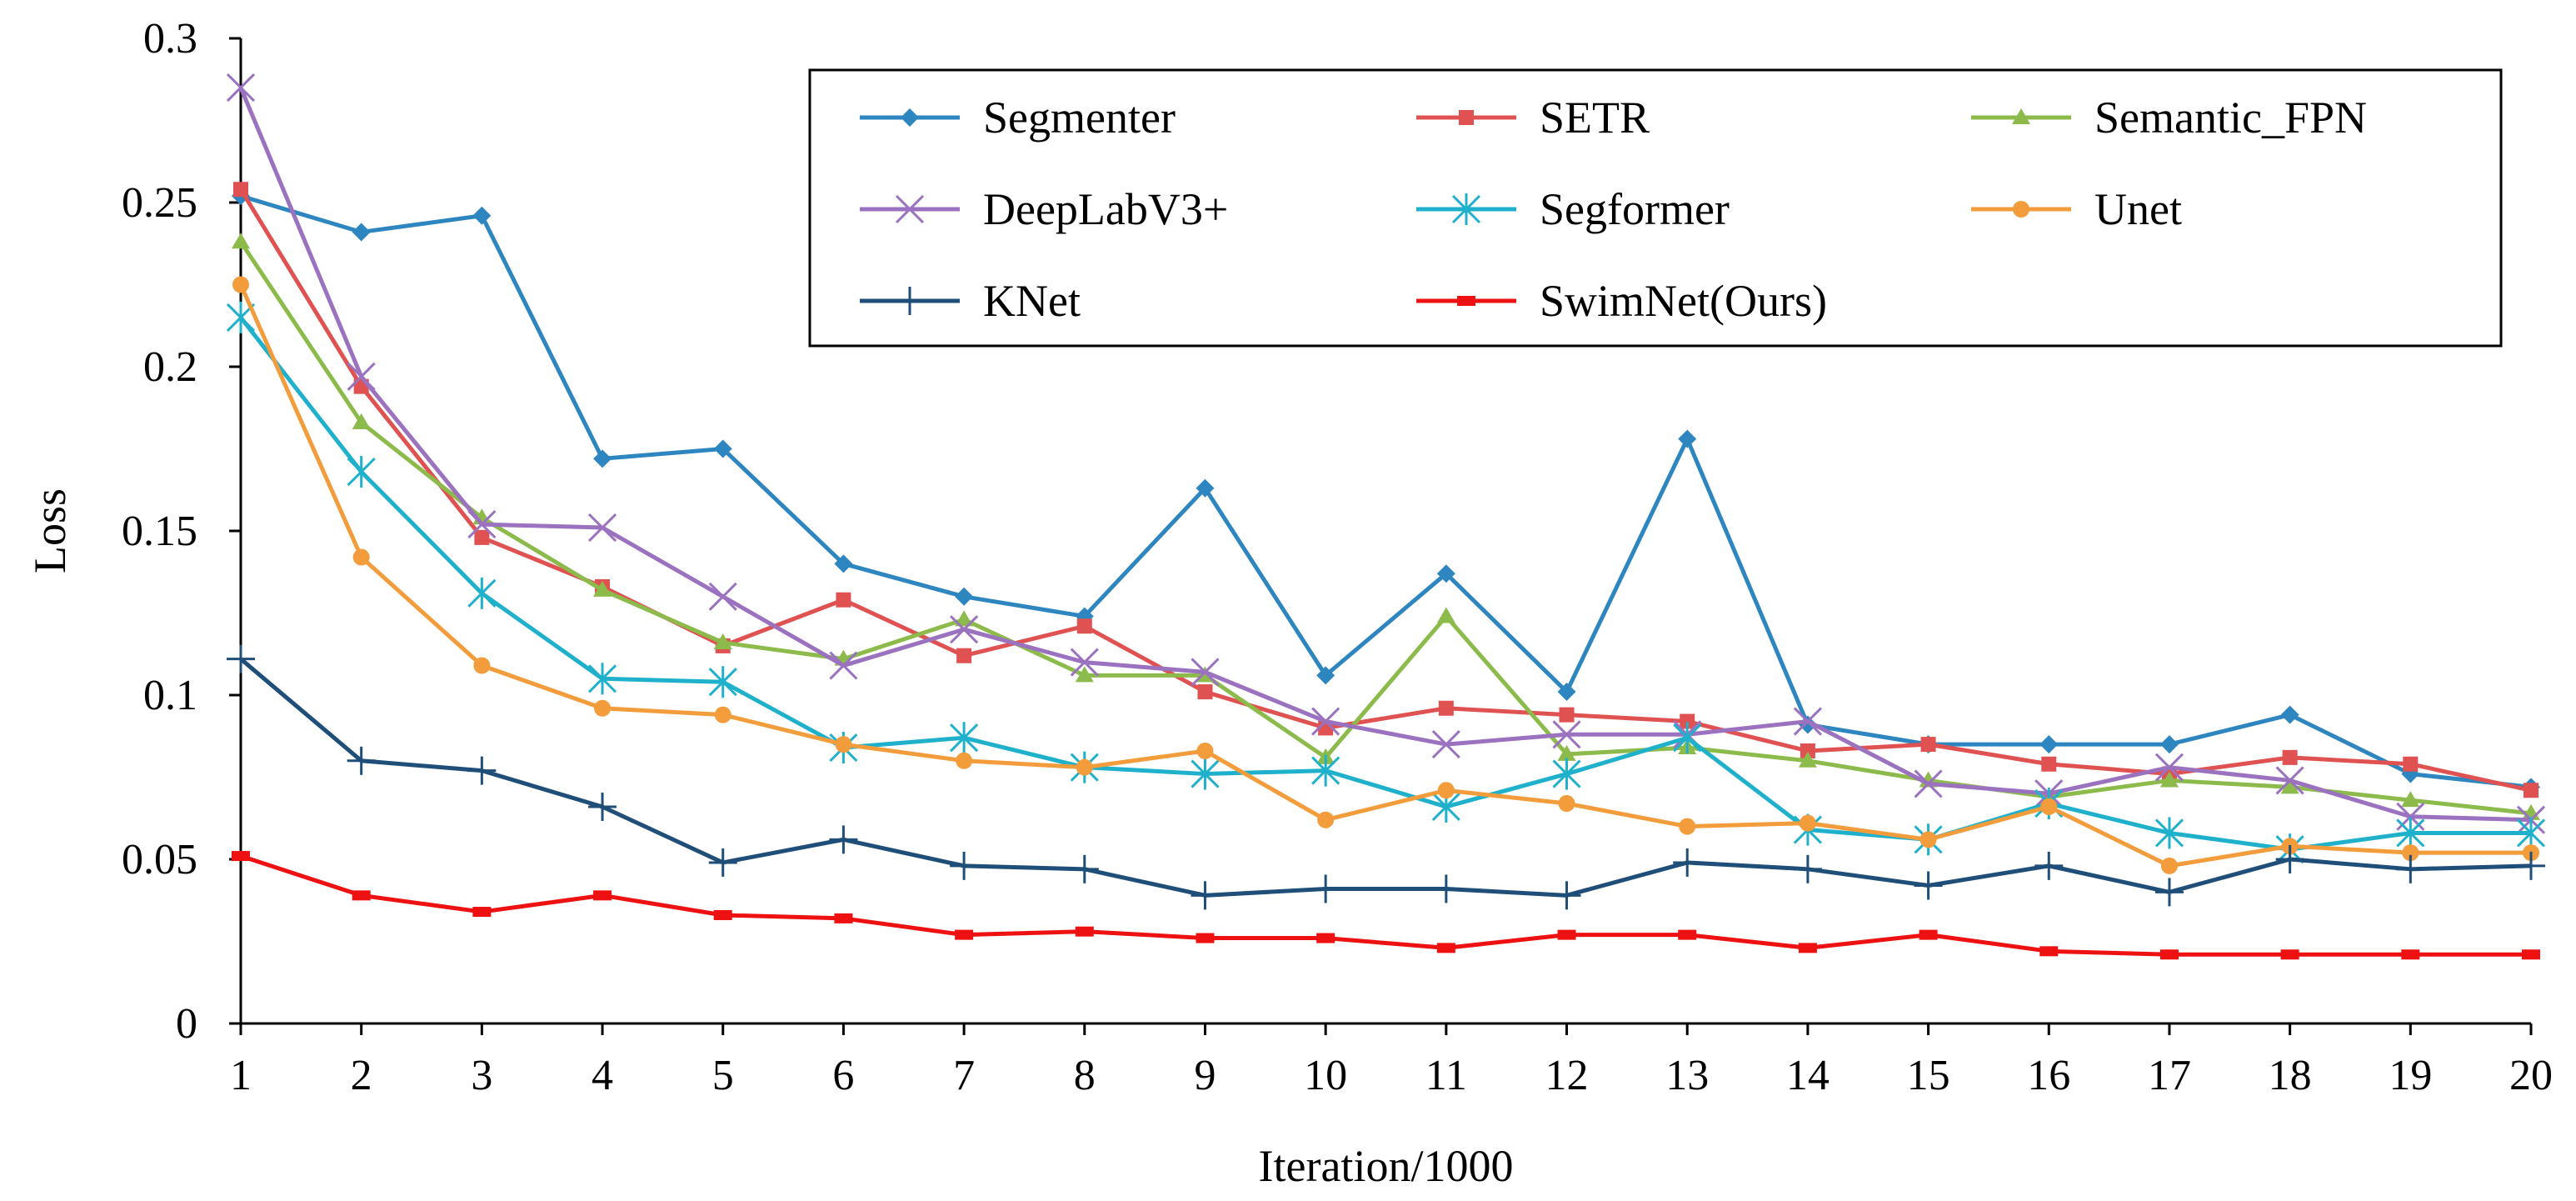  Describe the element at coordinates (186, 1024) in the screenshot. I see `y-tick-label: 0` at that location.